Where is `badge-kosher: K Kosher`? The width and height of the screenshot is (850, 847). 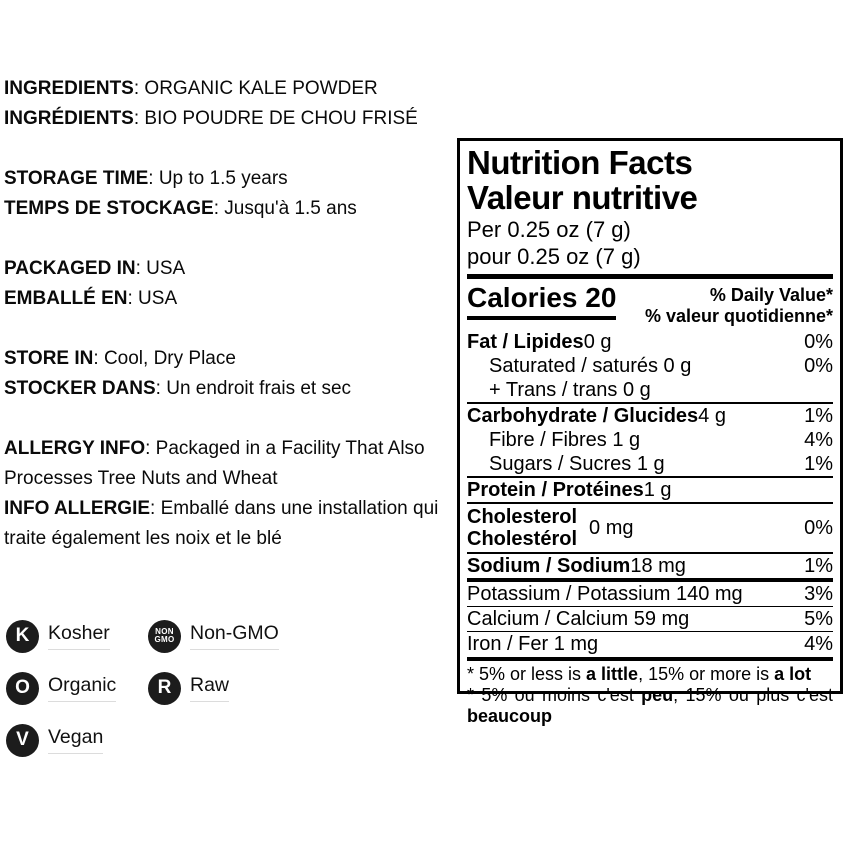
badge-kosher: K Kosher is located at coordinates (77, 636).